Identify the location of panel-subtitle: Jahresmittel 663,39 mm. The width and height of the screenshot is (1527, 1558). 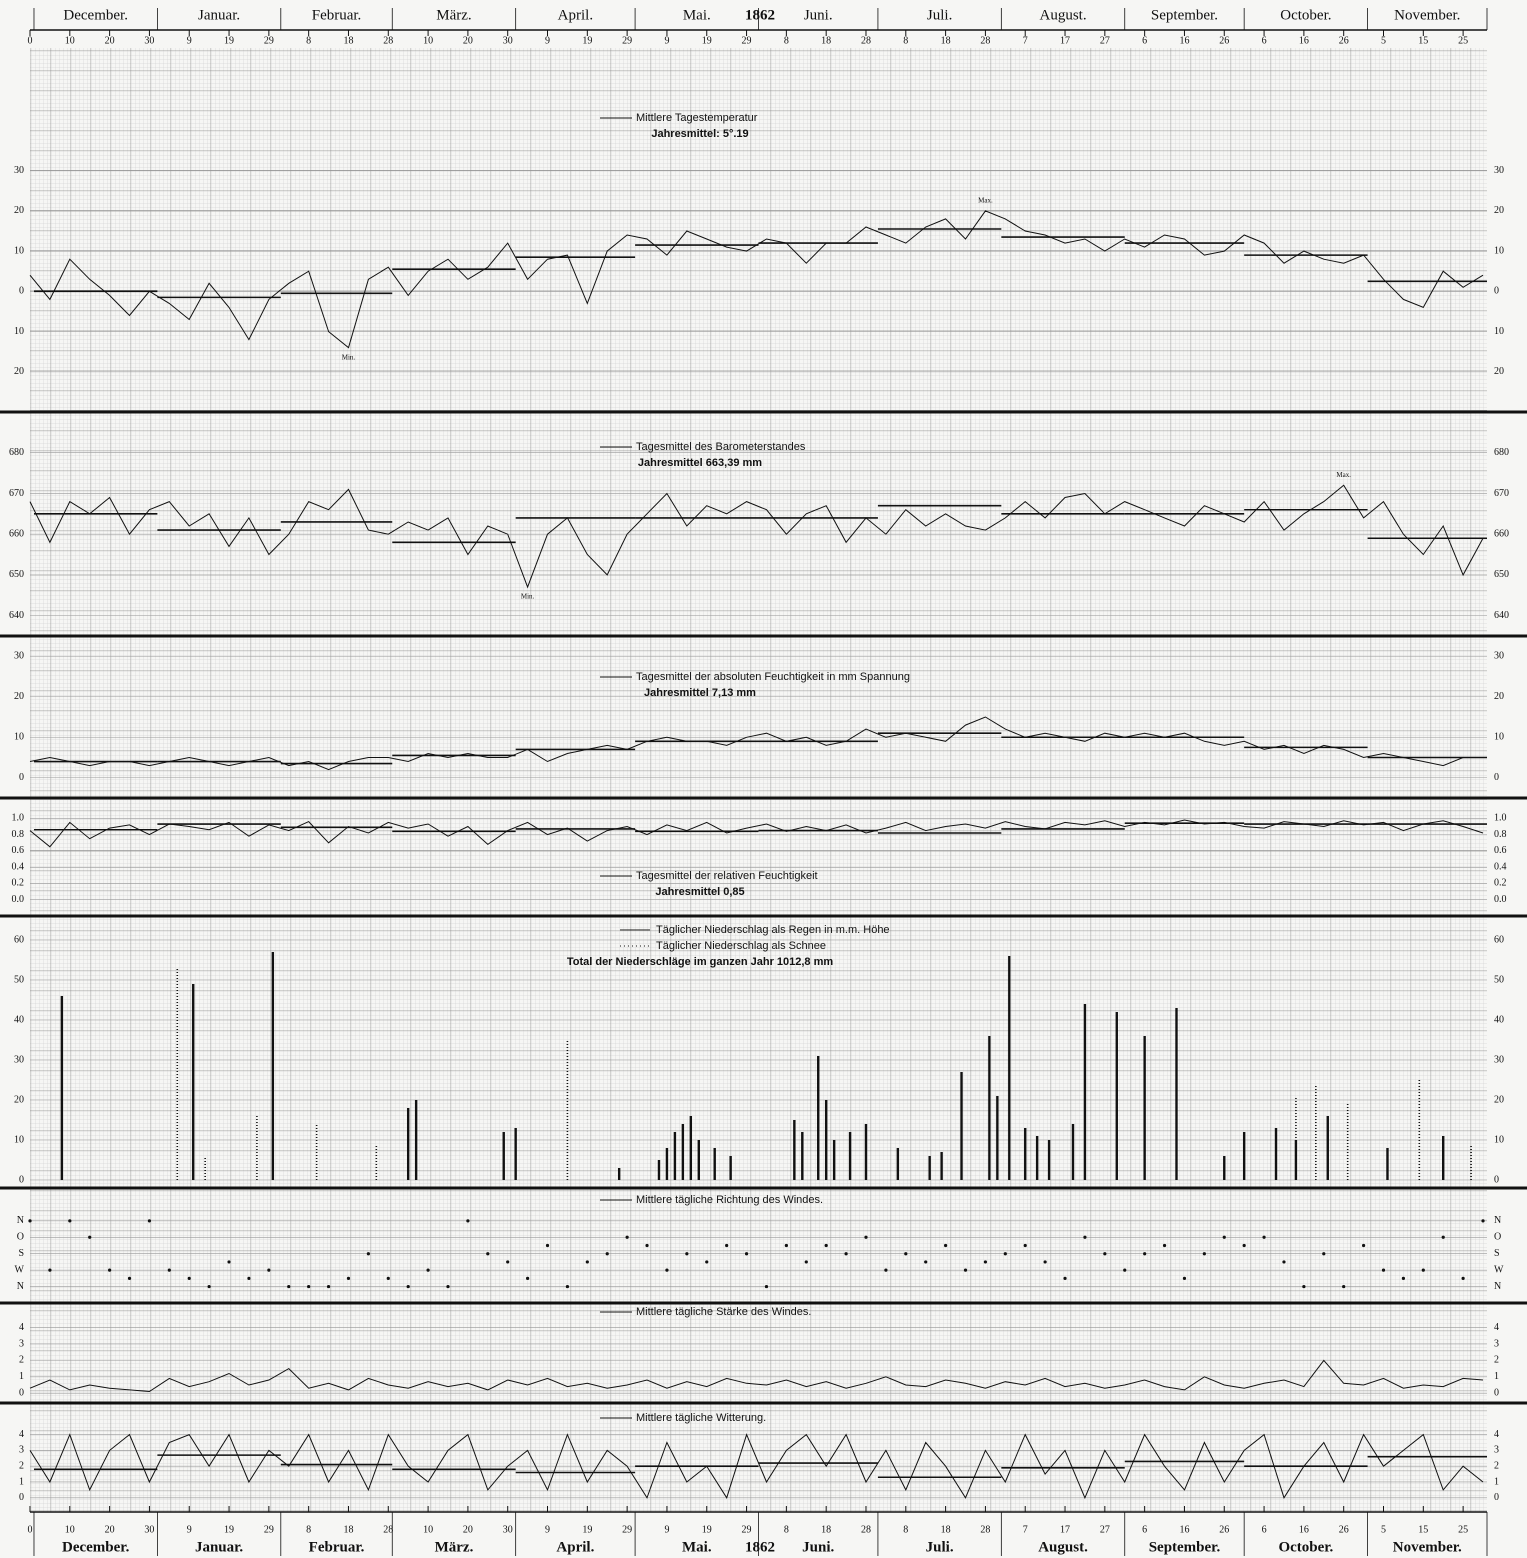
(700, 463).